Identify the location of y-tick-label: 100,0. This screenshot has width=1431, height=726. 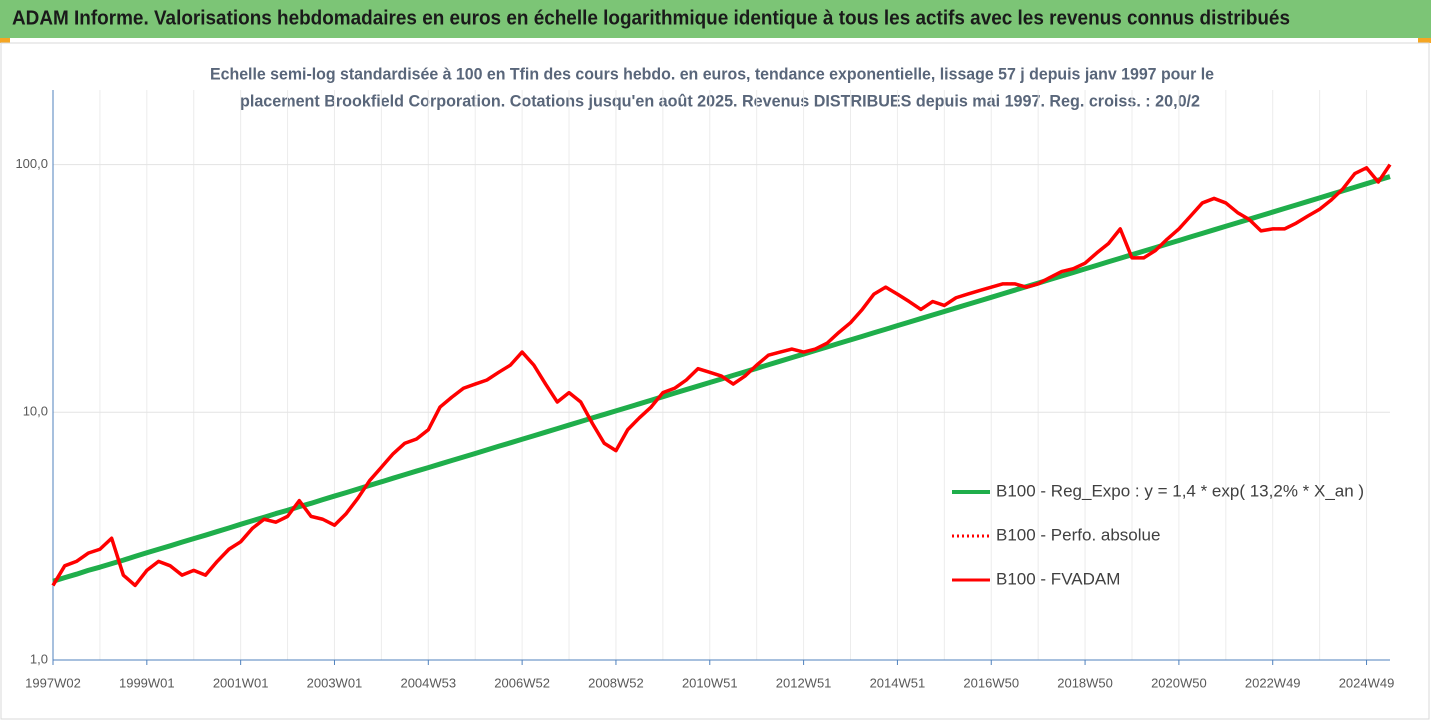
(31, 163).